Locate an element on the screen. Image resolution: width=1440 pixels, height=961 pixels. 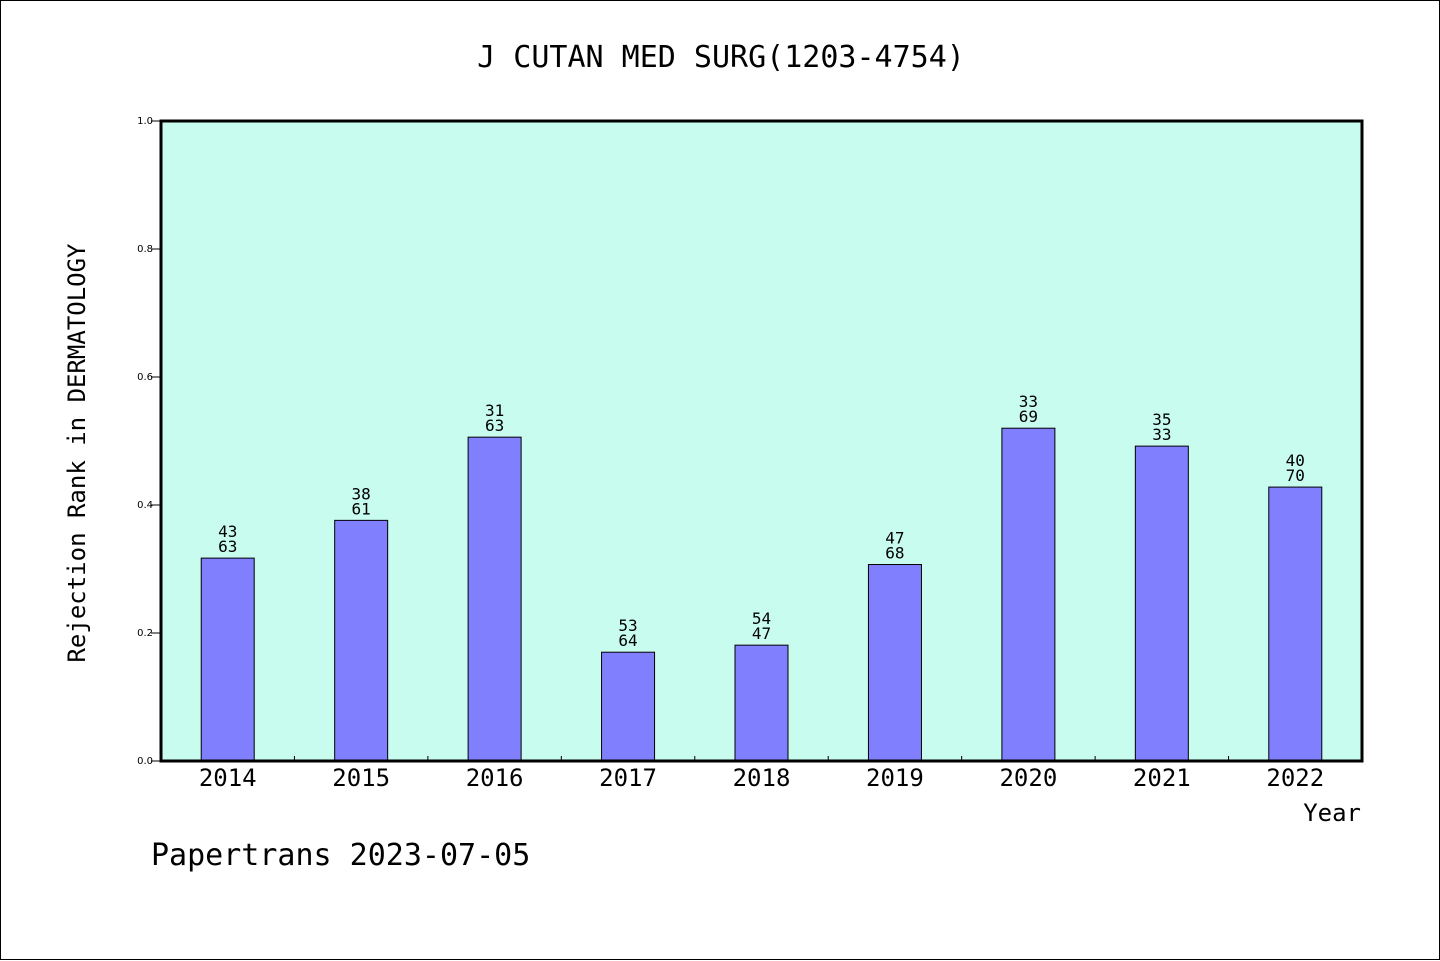
x-tick-label: 2022 is located at coordinates (1295, 778).